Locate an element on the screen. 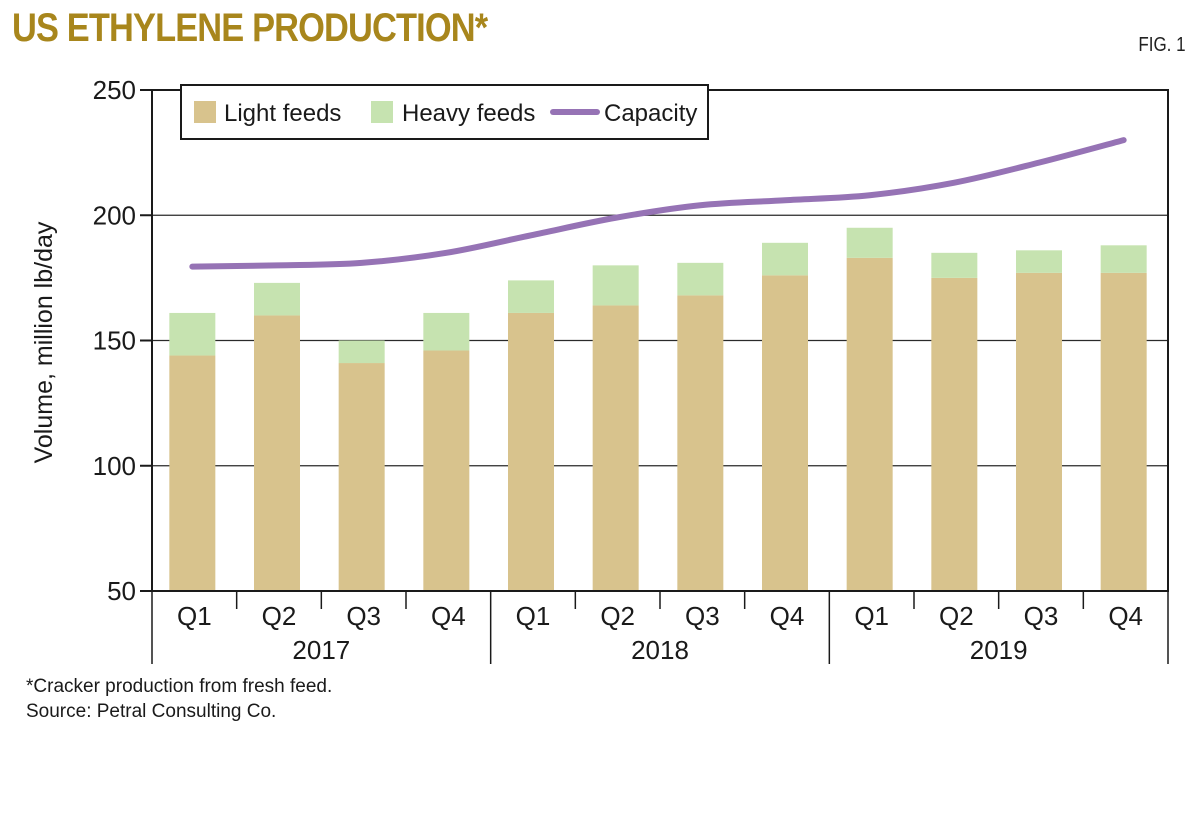  year-label: 2019 is located at coordinates (999, 650).